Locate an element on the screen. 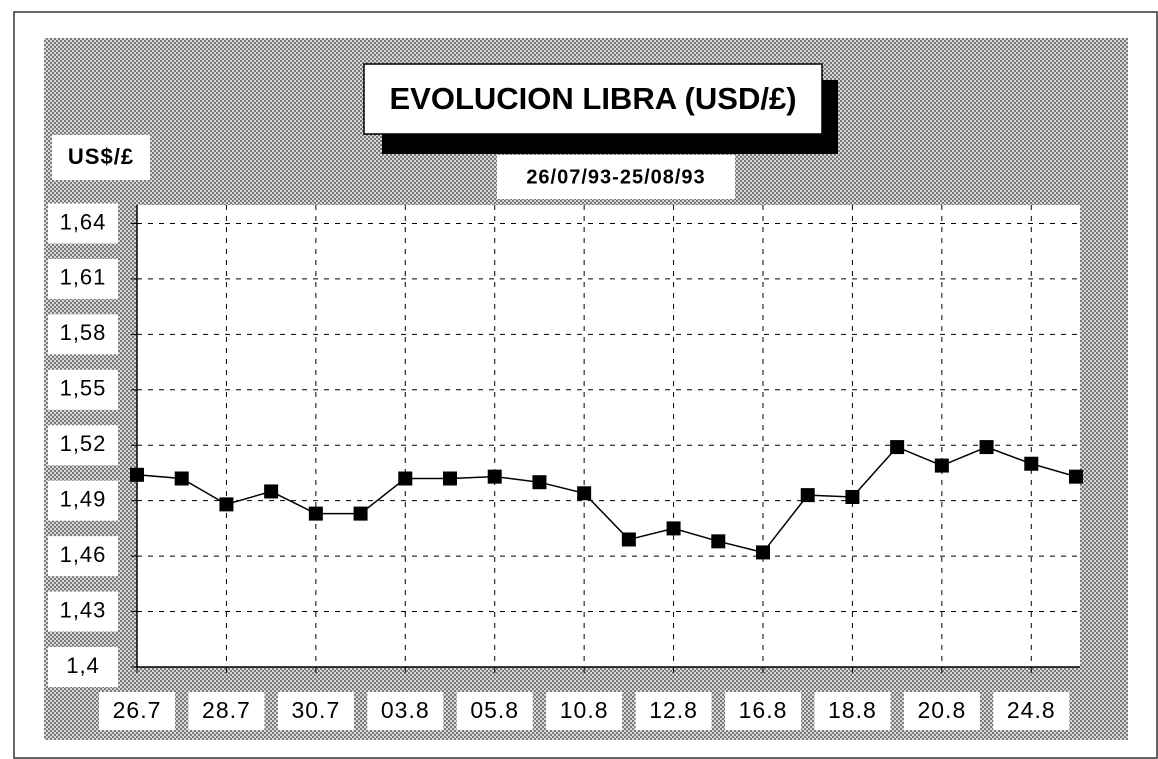 This screenshot has height=759, width=1158. y-tick-label: 1,46 is located at coordinates (83, 554).